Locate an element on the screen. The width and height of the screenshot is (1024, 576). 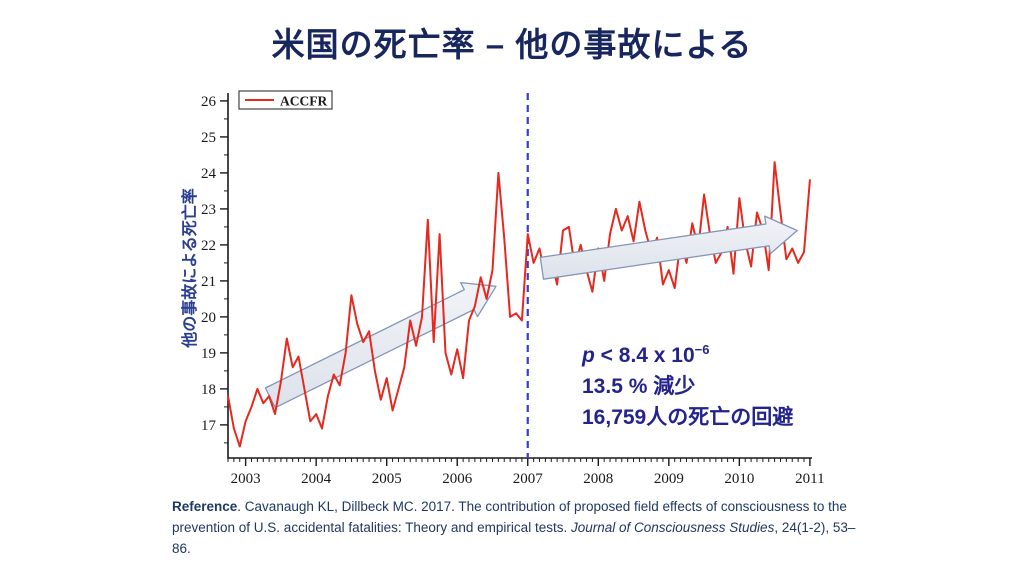
x-tick-label: 2008 is located at coordinates (598, 479).